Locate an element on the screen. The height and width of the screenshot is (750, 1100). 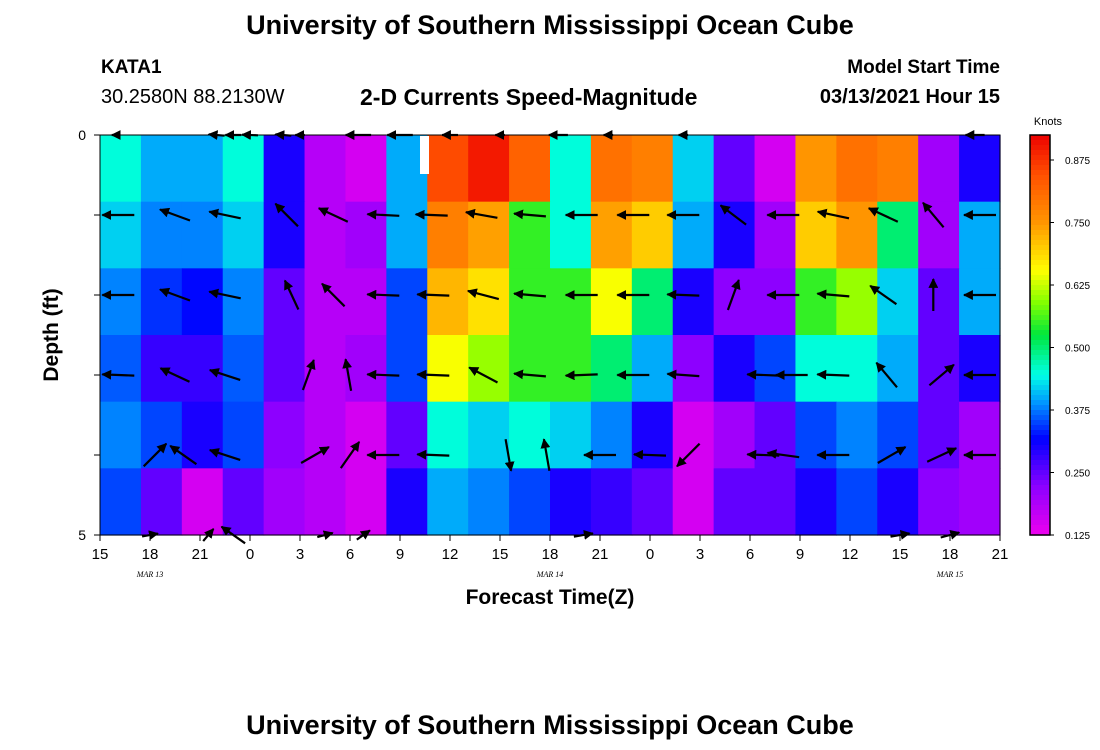
date-label: MAR 15 is located at coordinates (949, 574).